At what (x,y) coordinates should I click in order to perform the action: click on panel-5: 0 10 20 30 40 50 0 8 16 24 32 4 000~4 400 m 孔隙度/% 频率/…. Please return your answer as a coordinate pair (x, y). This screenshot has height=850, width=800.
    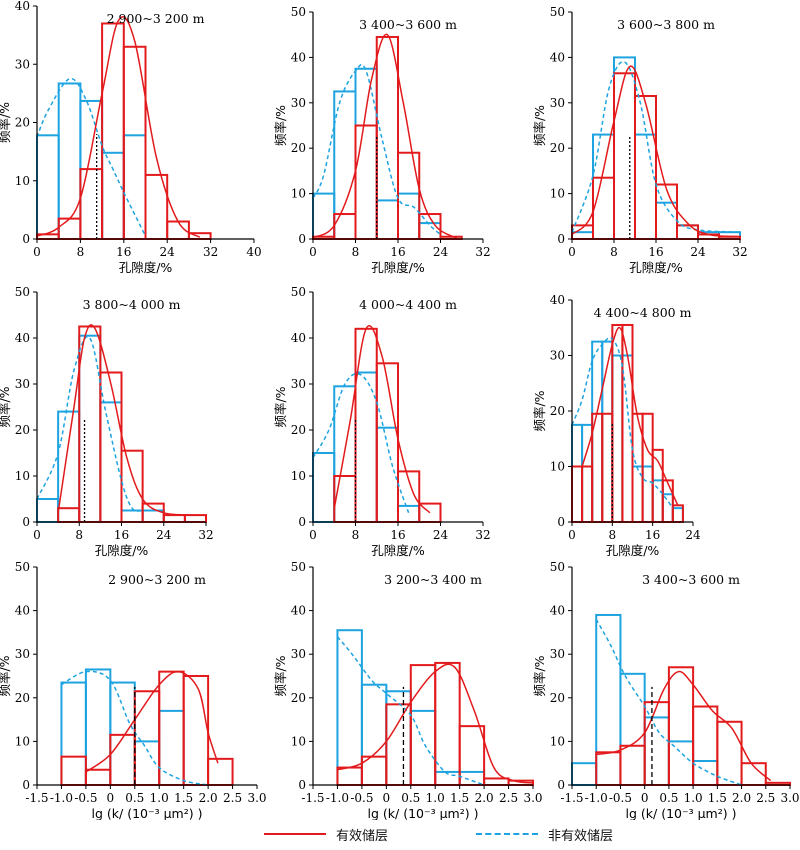
    Looking at the image, I should click on (382, 421).